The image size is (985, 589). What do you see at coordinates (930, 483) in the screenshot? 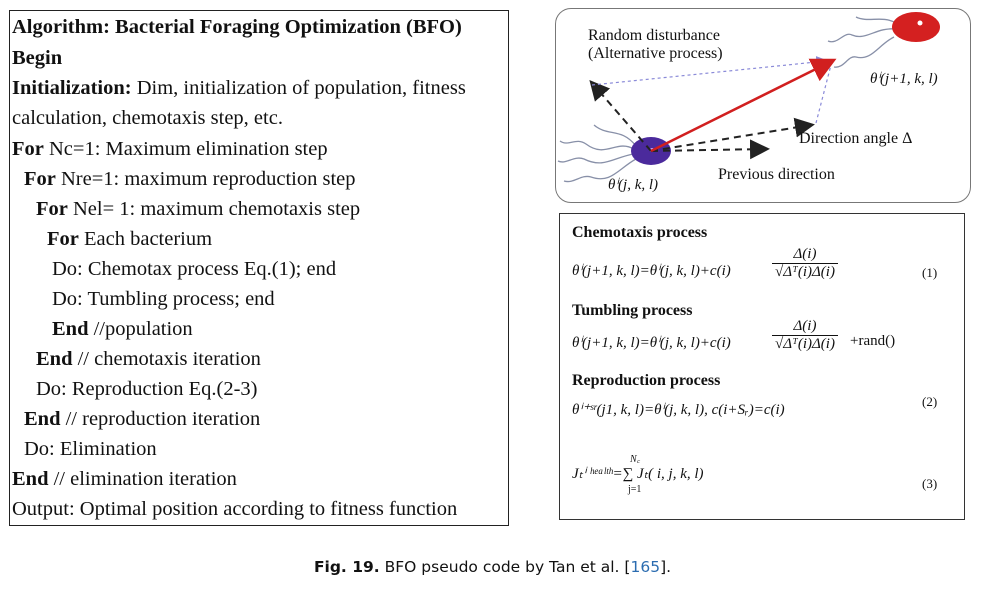
I see `eq3-number: (3)` at bounding box center [930, 483].